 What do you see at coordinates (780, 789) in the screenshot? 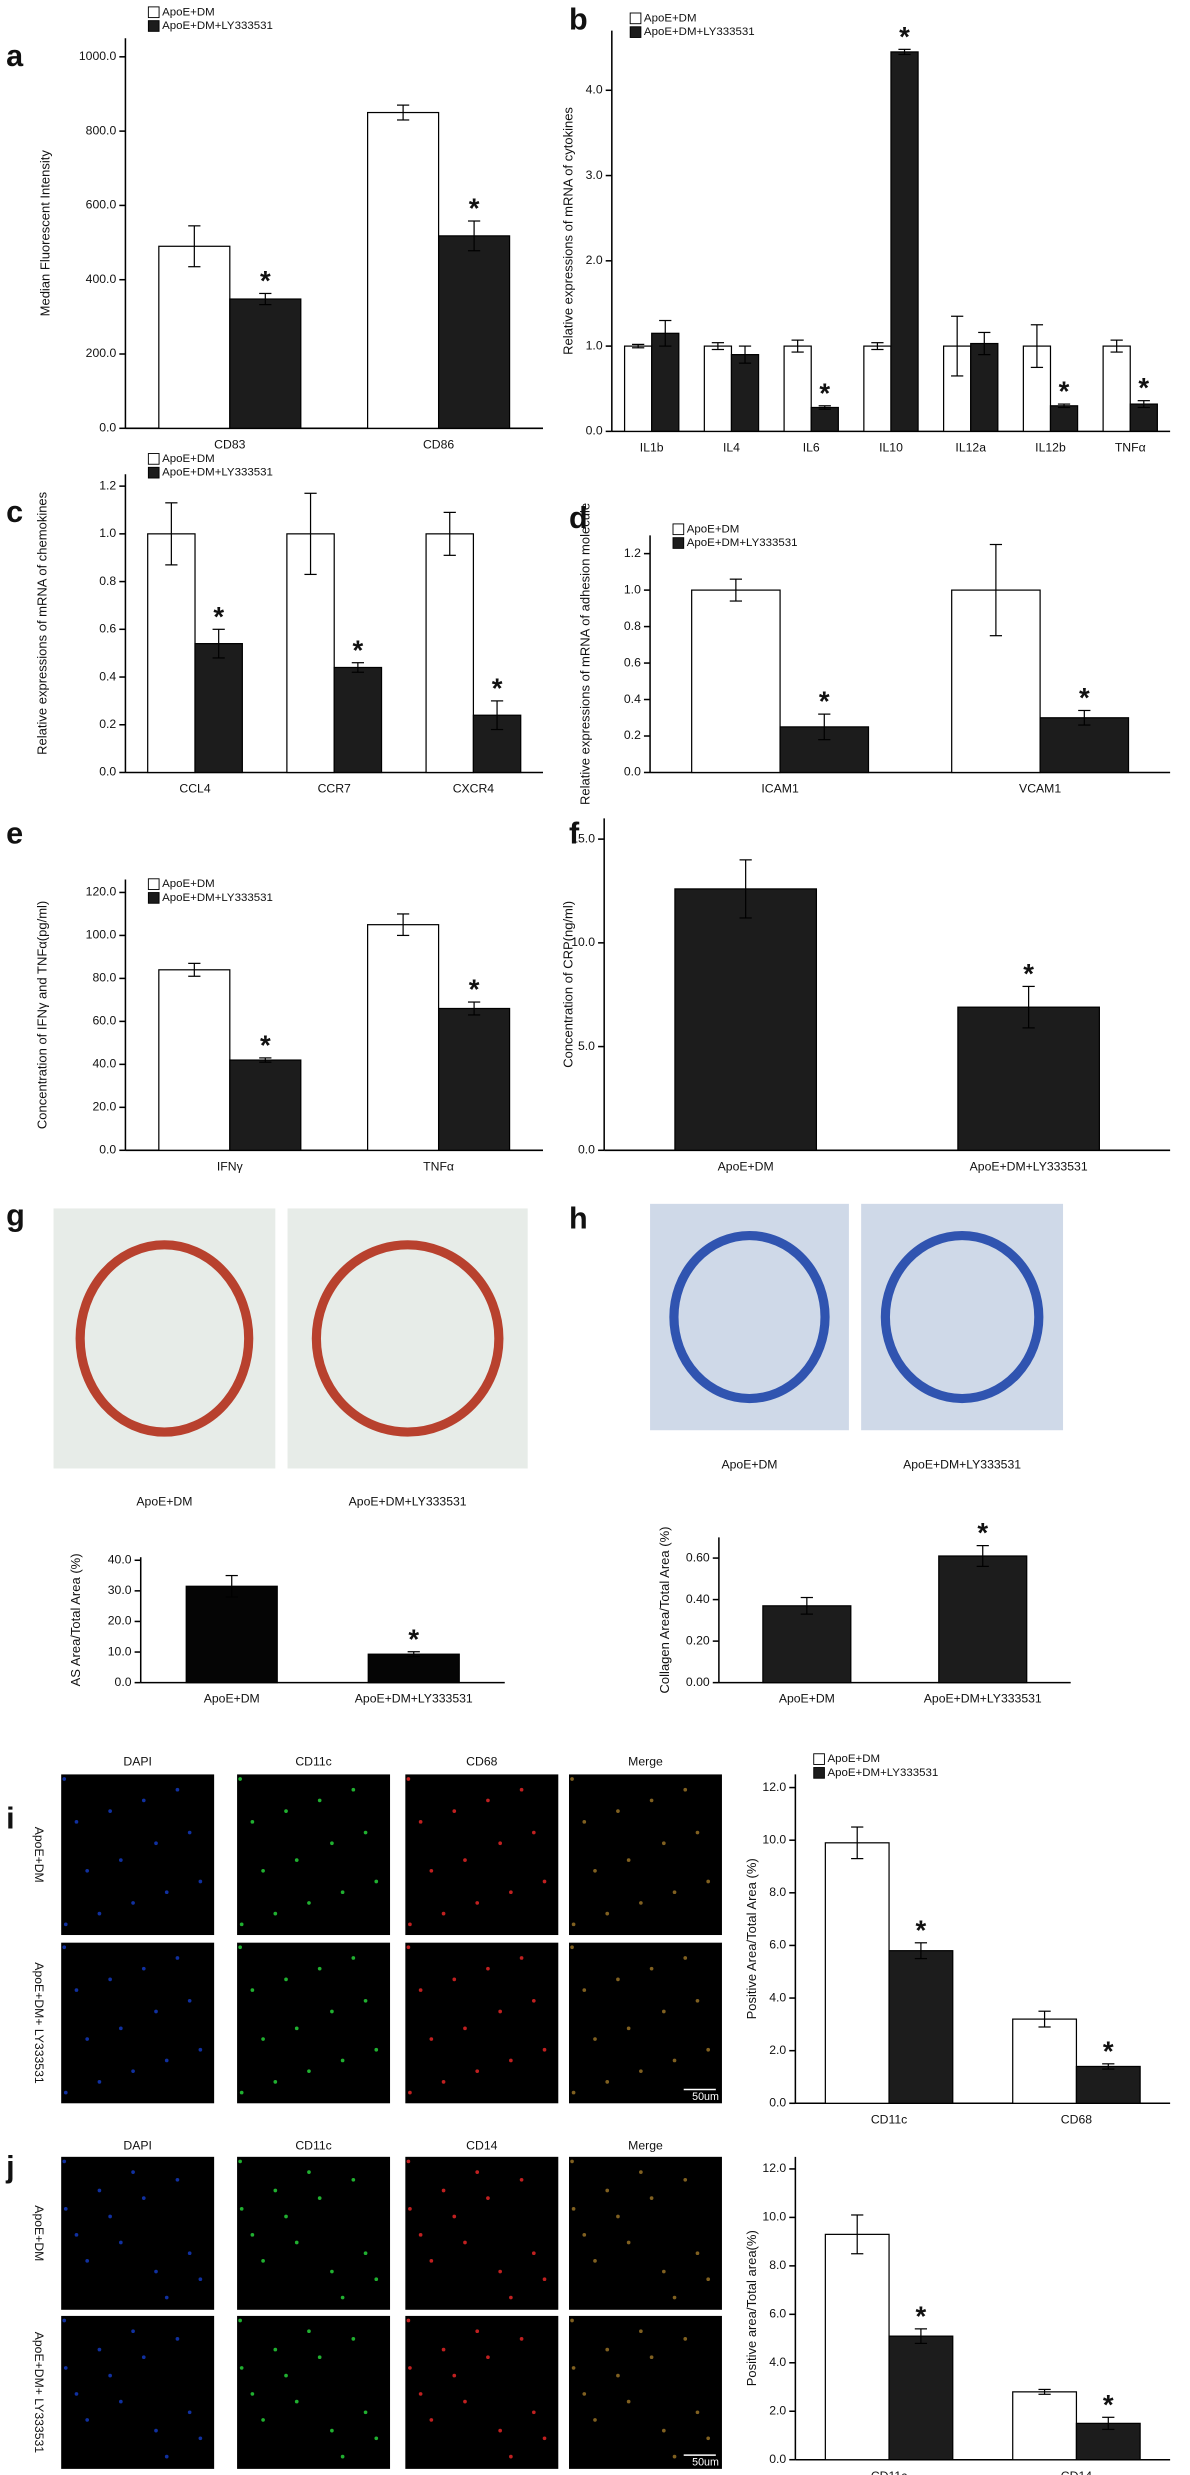
I see `x-tick-label: ICAM1` at bounding box center [780, 789].